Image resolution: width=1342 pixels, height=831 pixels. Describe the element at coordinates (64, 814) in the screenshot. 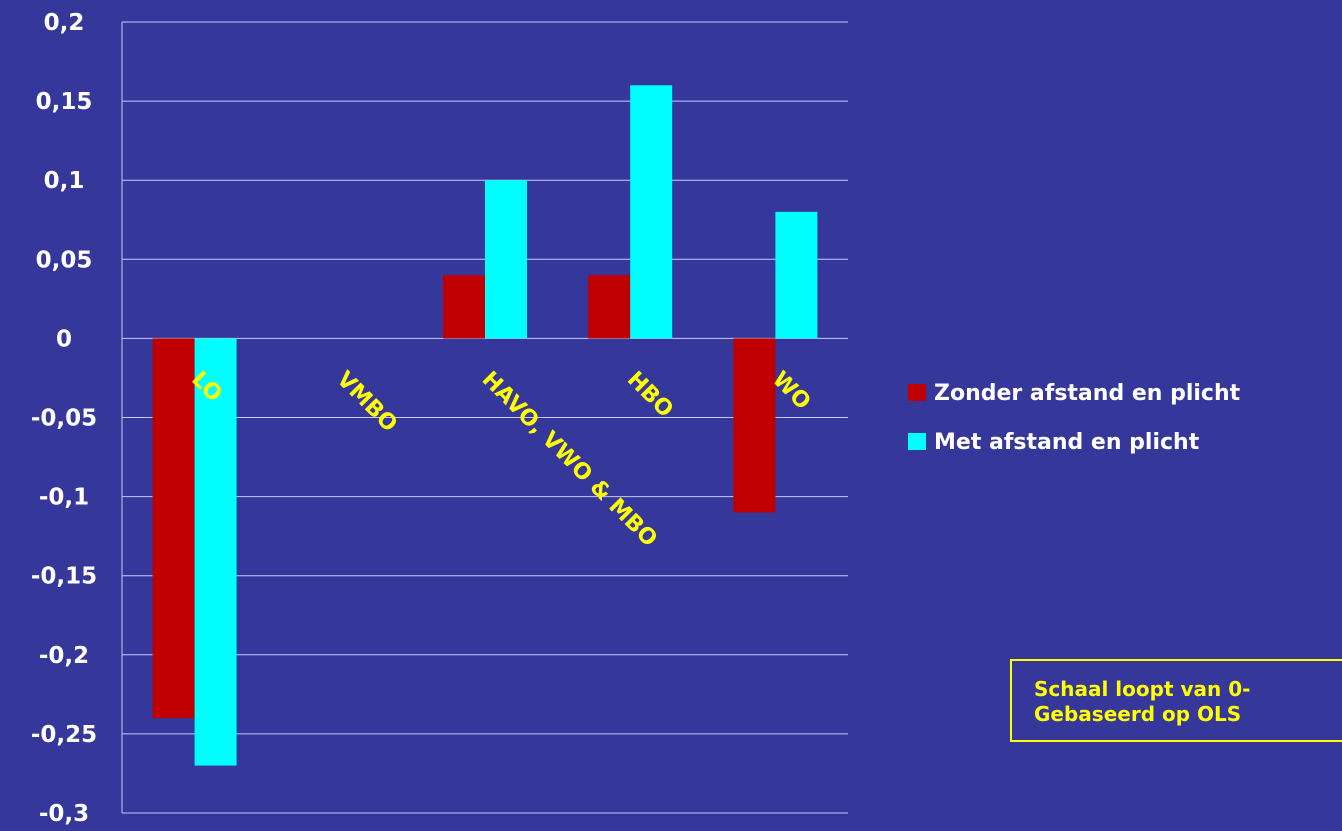

I see `y-tick-label: -0,3` at that location.